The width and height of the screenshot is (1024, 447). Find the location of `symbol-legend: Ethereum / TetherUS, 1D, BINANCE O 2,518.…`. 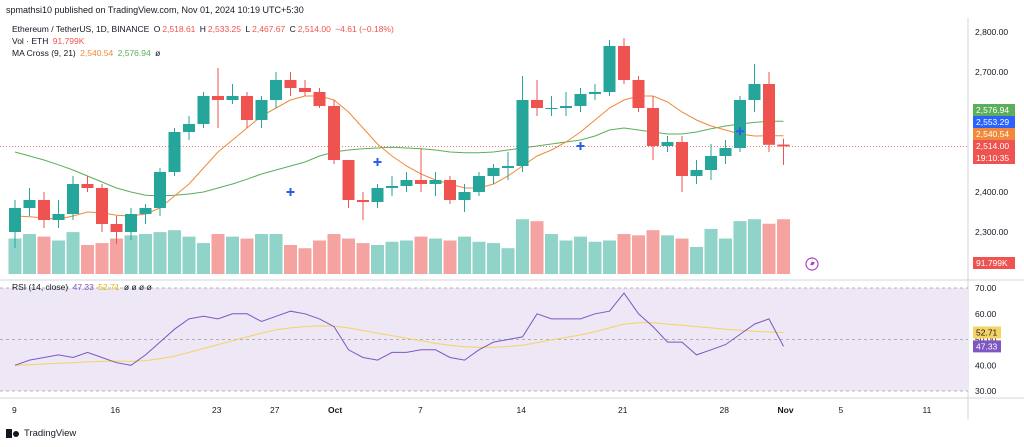

symbol-legend: Ethereum / TetherUS, 1D, BINANCE O 2,518.… is located at coordinates (204, 29).